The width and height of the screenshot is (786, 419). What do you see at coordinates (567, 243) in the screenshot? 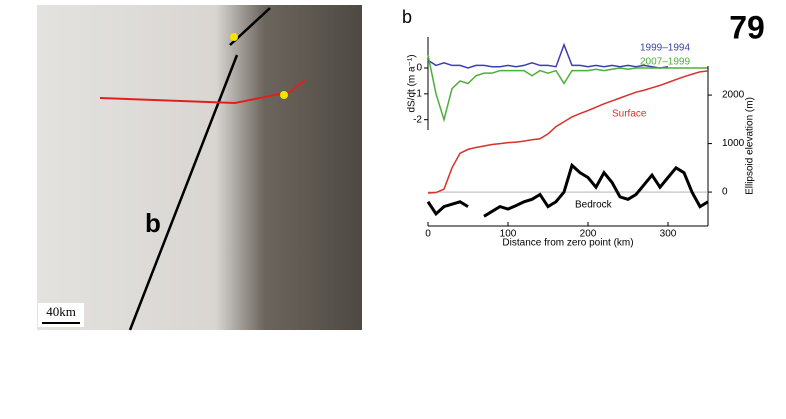
I see `x-axis-title: Distance from zero point (km)` at bounding box center [567, 243].